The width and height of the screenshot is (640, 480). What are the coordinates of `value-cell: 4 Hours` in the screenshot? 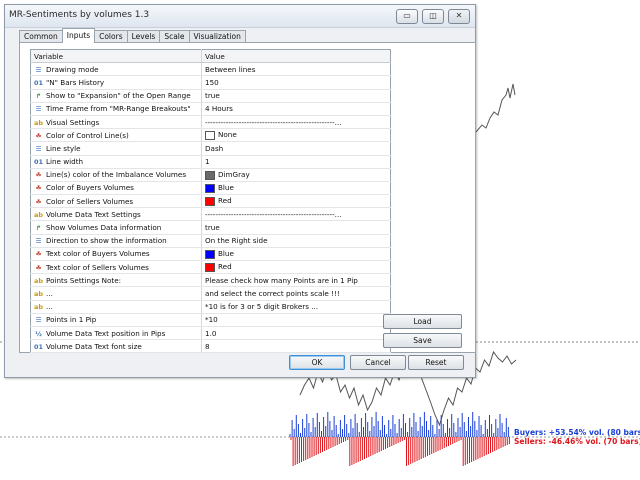 It's located at (296, 109).